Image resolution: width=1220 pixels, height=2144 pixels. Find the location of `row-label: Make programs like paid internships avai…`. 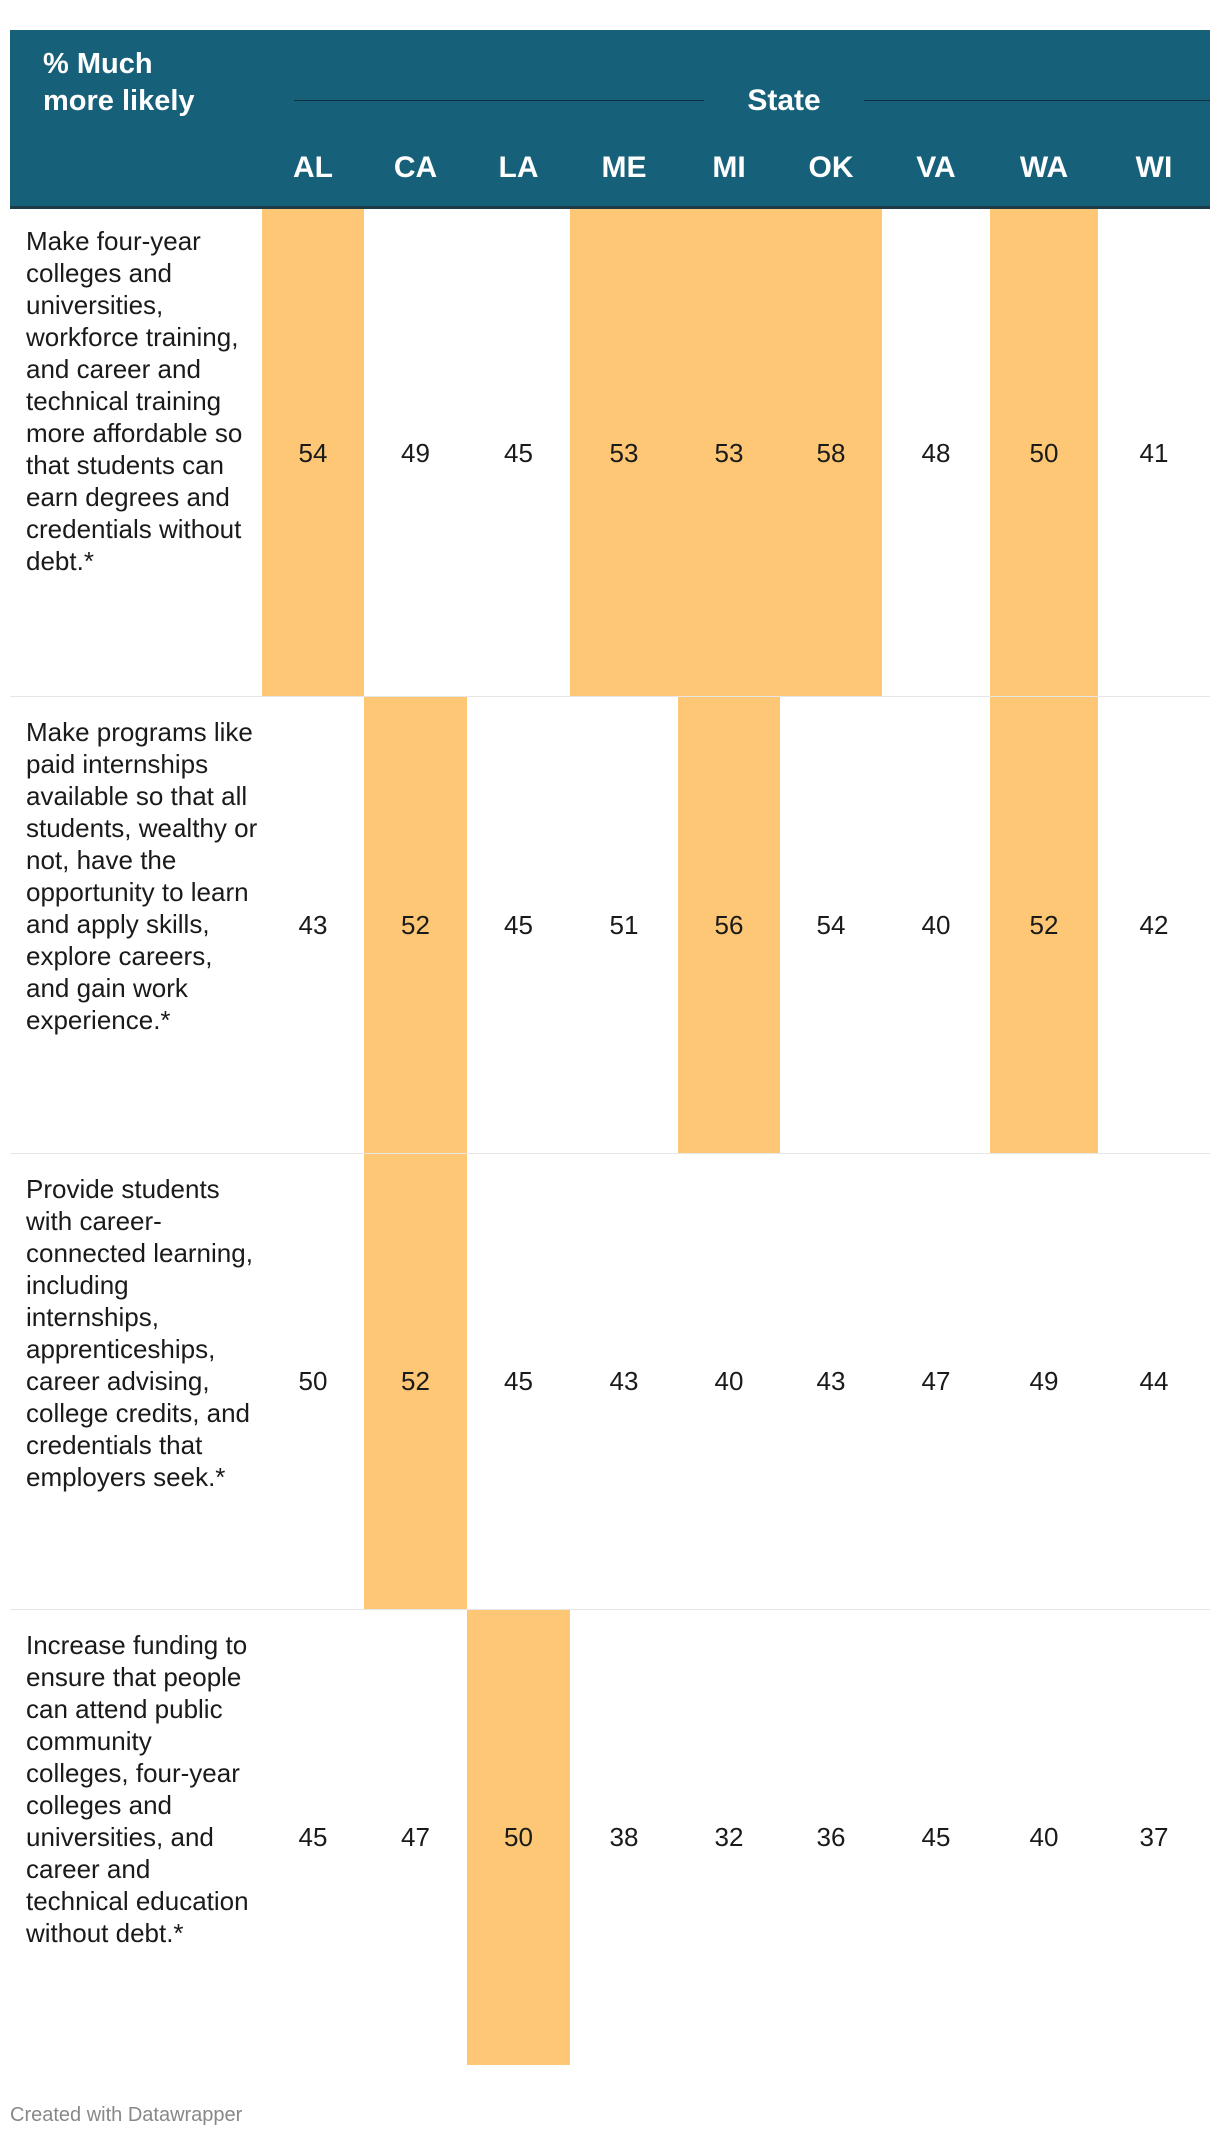

row-label: Make programs like paid internships avai… is located at coordinates (142, 876).